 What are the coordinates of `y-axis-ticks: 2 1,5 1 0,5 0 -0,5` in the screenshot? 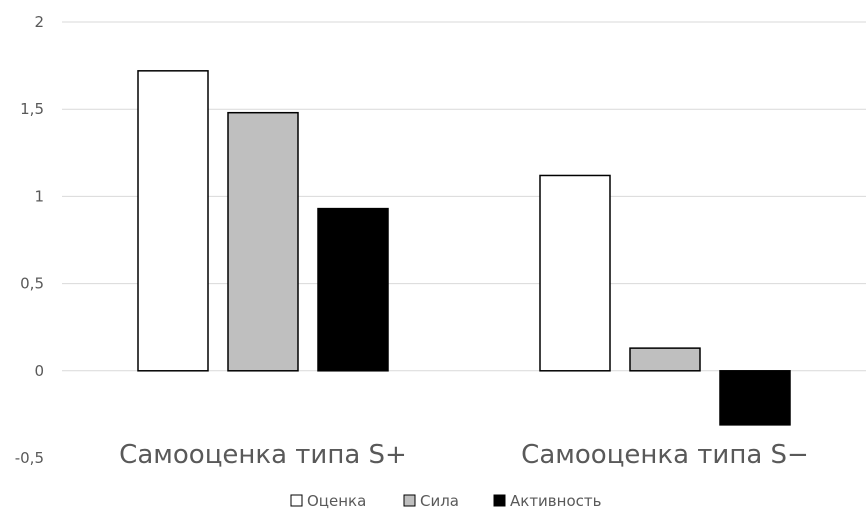 It's located at (29, 240).